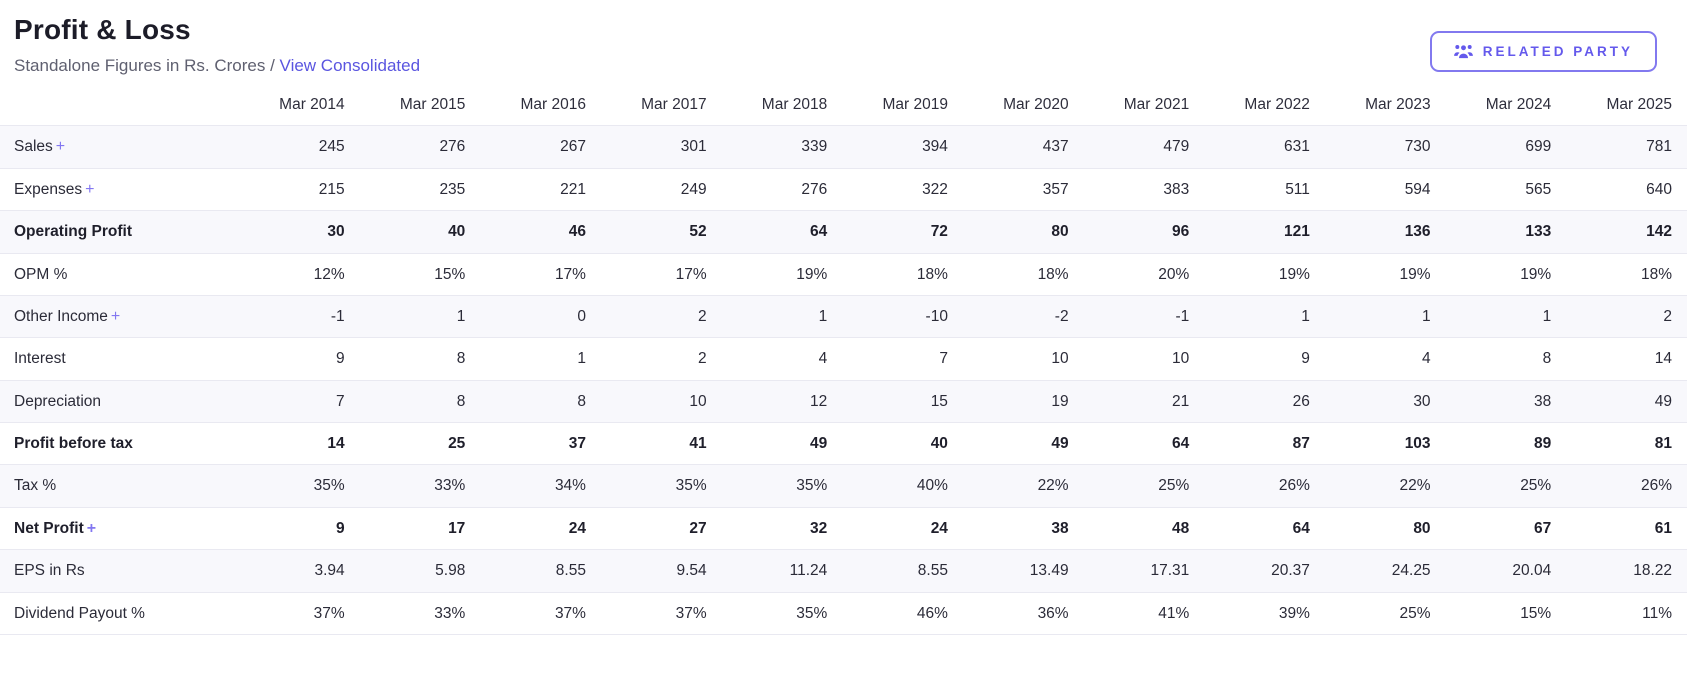 The width and height of the screenshot is (1687, 691). What do you see at coordinates (1506, 105) in the screenshot?
I see `column-header: Mar 2024` at bounding box center [1506, 105].